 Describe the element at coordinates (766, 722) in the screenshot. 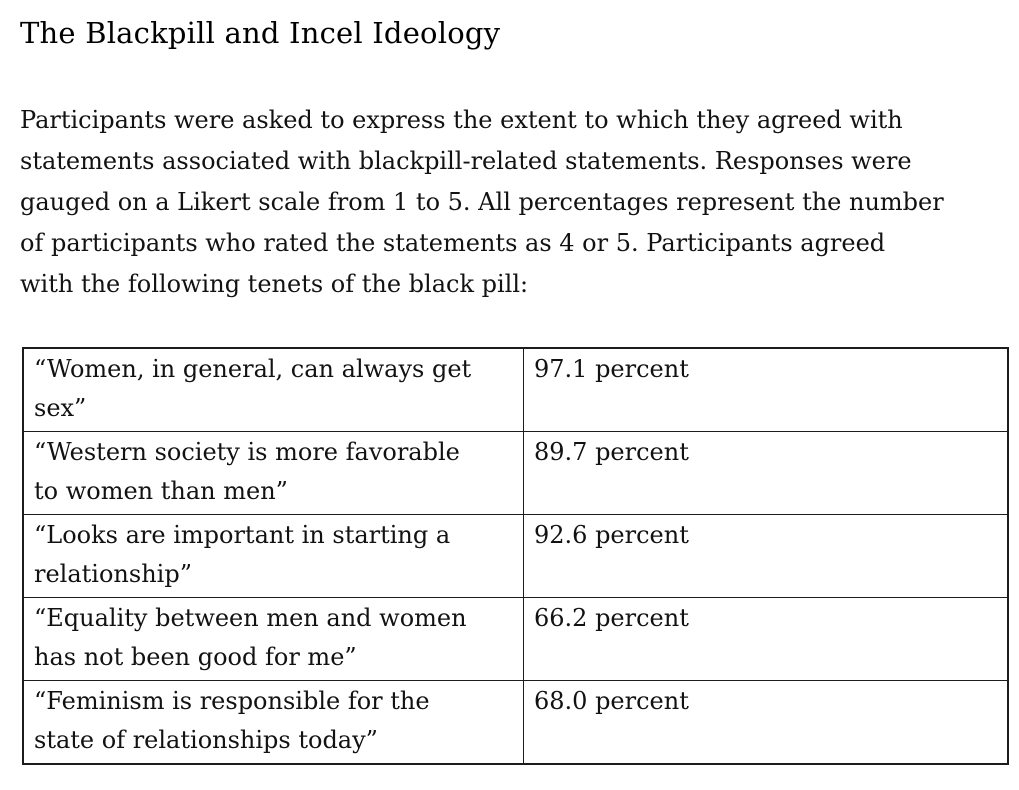

I see `percent-cell: 68.0 percent` at that location.